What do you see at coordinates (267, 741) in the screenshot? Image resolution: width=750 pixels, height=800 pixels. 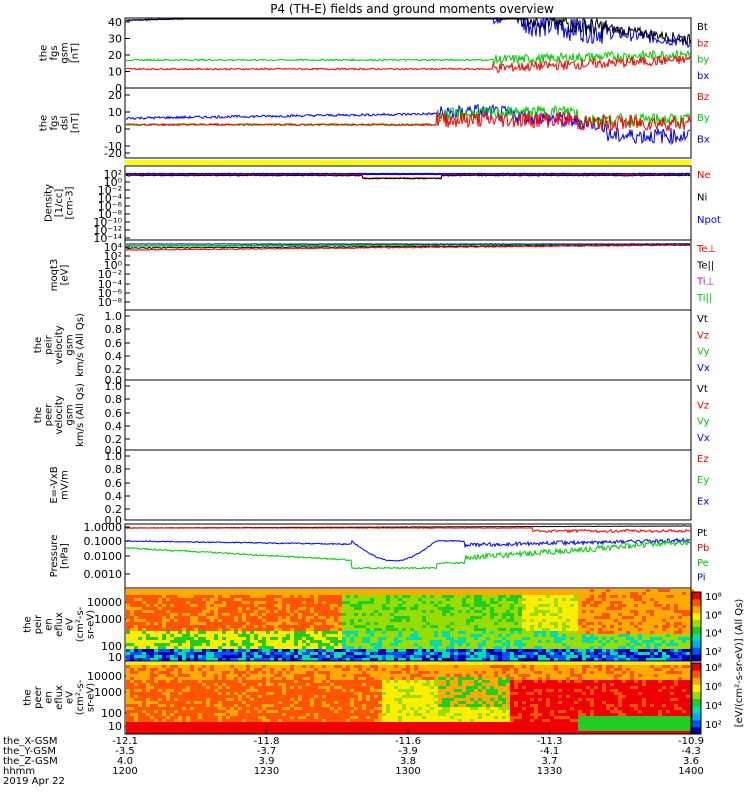 I see `x-tick-label-the_X-GSM: -11.8` at bounding box center [267, 741].